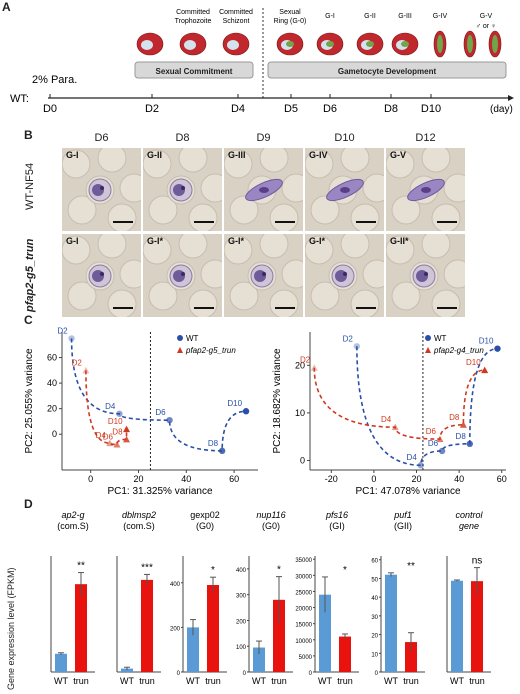 The width and height of the screenshot is (520, 694). Describe the element at coordinates (408, 491) in the screenshot. I see `x-axis-label: PC1: 47.078% variance` at that location.